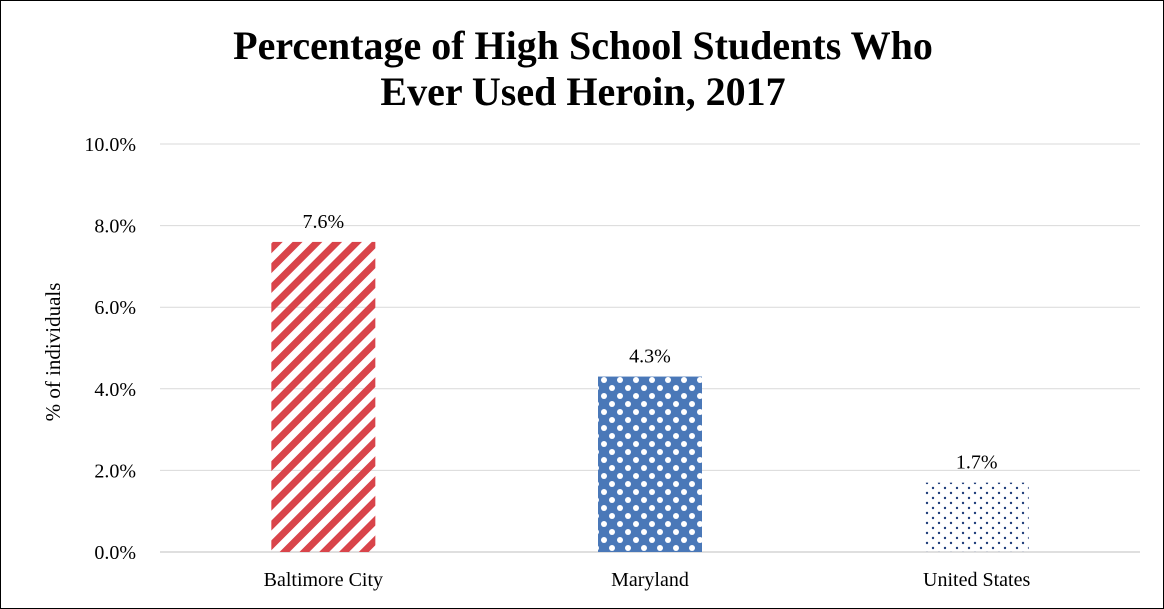 The width and height of the screenshot is (1164, 609). I want to click on y-tick-label: 8.0%, so click(115, 227).